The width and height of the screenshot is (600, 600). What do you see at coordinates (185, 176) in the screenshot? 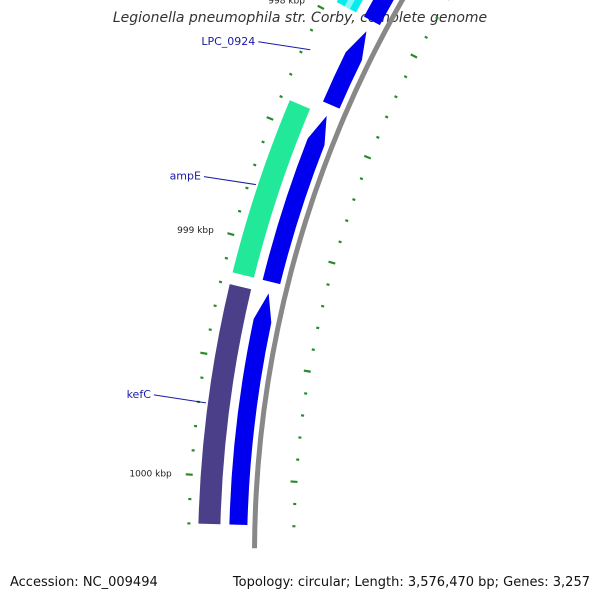
I see `gene-label-ampE: ampE` at bounding box center [185, 176].